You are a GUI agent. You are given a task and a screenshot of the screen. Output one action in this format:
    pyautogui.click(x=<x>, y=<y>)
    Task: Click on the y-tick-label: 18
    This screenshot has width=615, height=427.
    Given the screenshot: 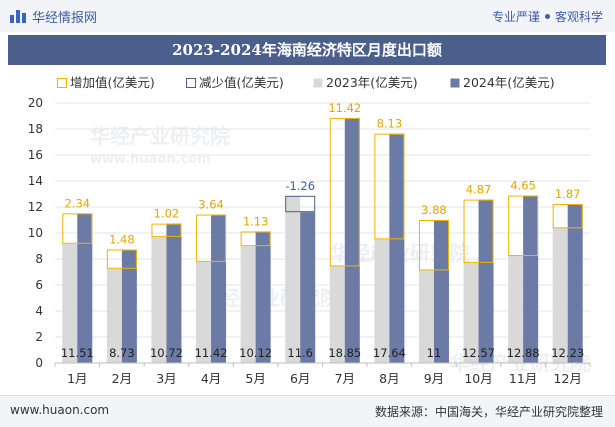 What is the action you would take?
    pyautogui.click(x=35, y=129)
    